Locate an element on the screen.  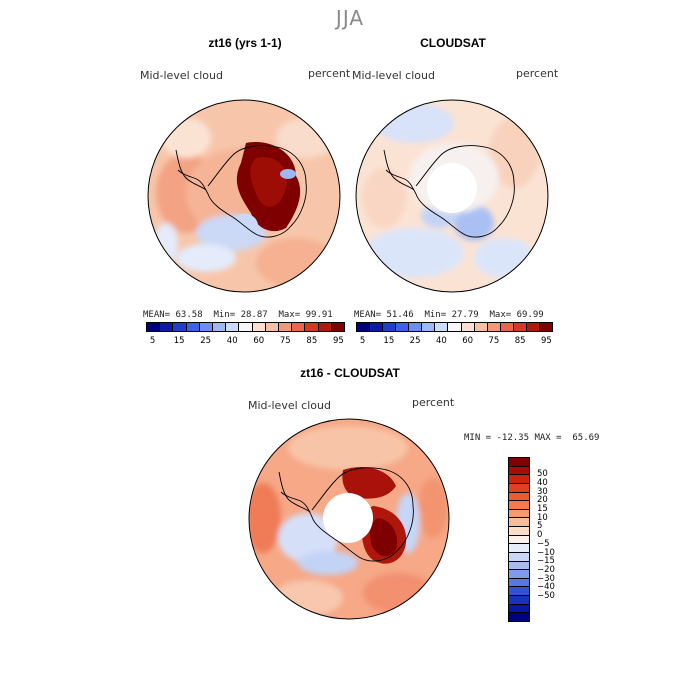
colorbar-labels-model: 5 15 25 40 60 75 85 95 is located at coordinates (245, 342).